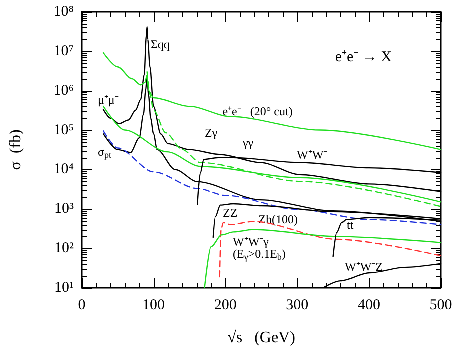  I want to click on annotation: μ⁺μ⁻, so click(108, 100).